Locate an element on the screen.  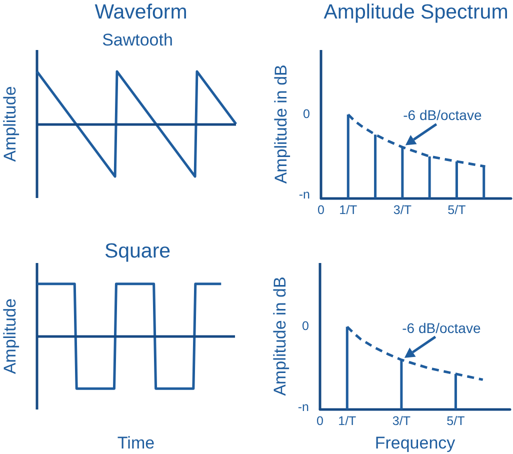
chart-subtitle: Sawtooth is located at coordinates (137, 40).